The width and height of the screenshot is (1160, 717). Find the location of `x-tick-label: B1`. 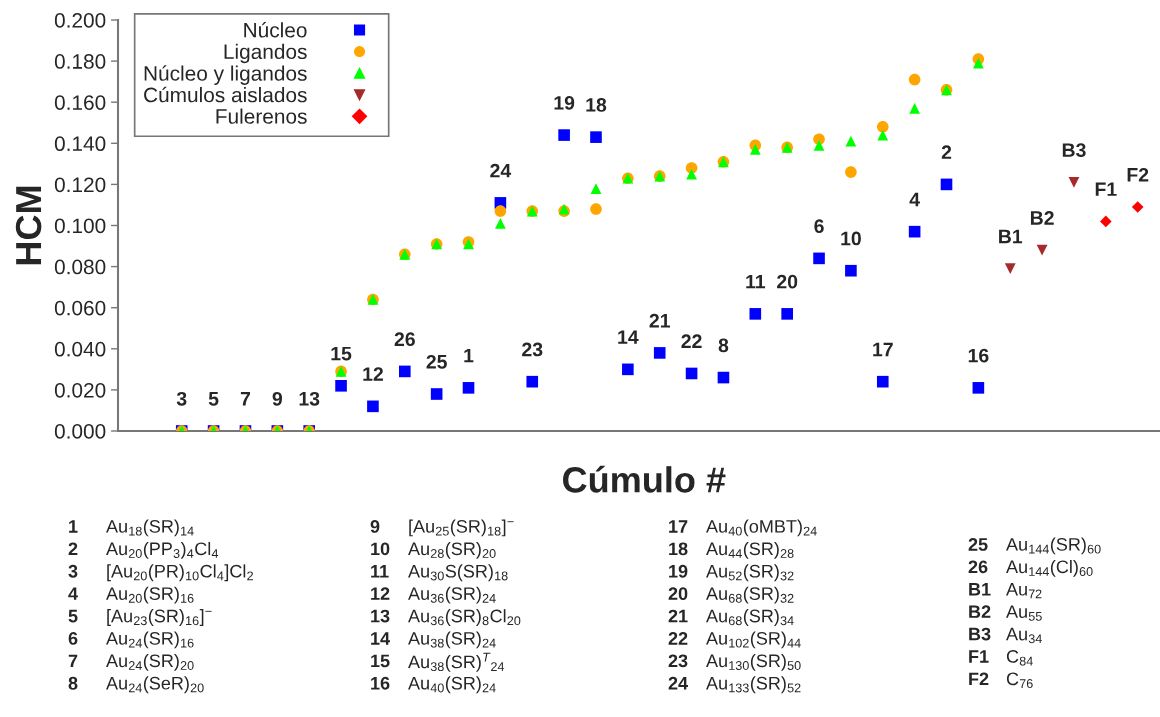

x-tick-label: B1 is located at coordinates (1011, 236).